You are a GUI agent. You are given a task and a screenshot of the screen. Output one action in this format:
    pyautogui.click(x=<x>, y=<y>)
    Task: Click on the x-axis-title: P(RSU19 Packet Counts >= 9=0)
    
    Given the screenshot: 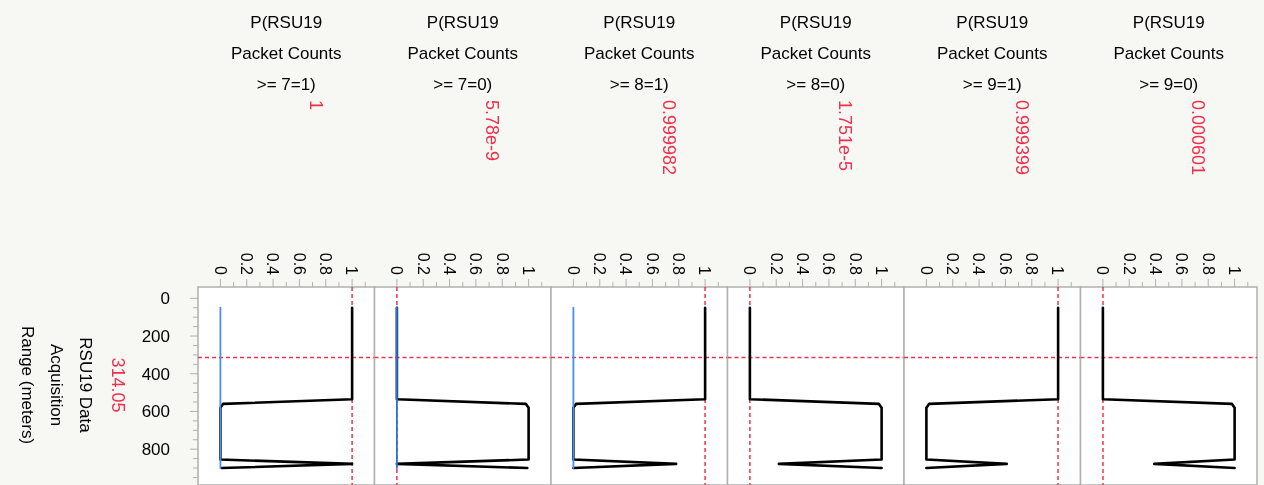 What is the action you would take?
    pyautogui.click(x=1169, y=53)
    